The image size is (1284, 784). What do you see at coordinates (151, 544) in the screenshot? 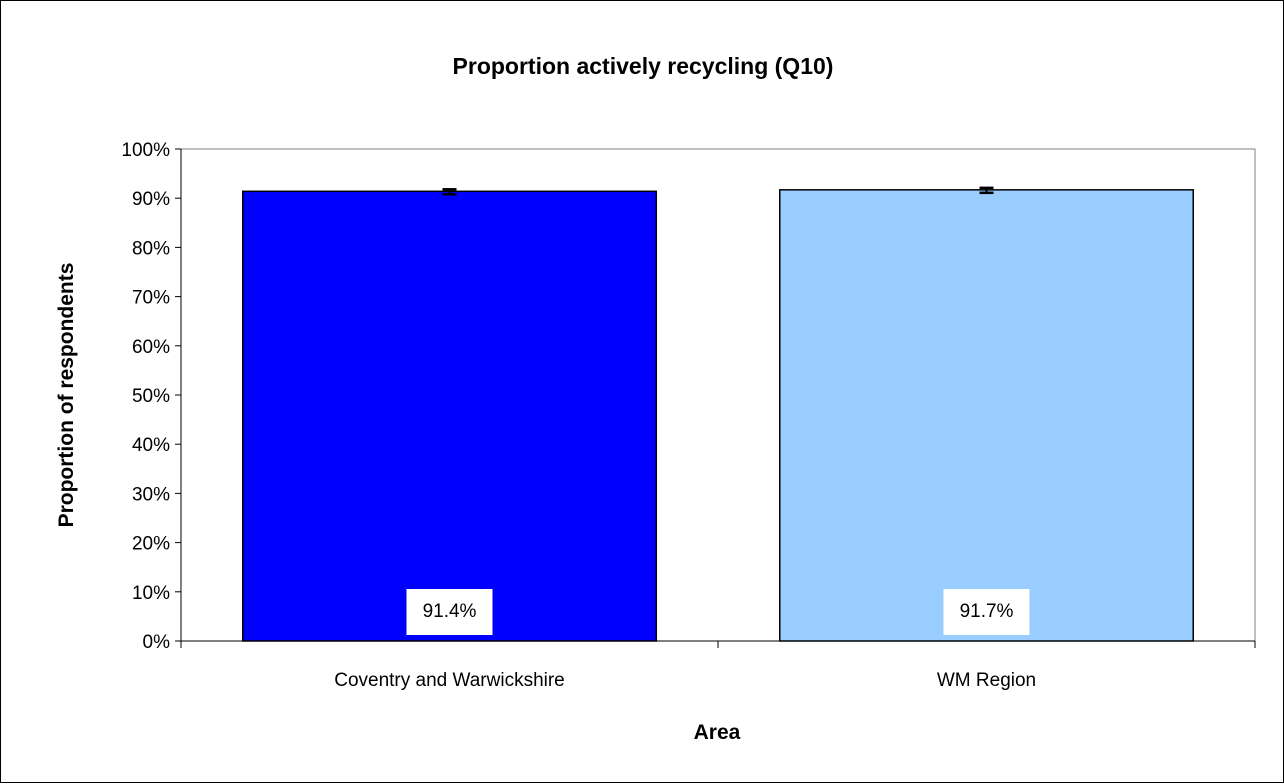
I see `y-tick-label: 20%` at bounding box center [151, 544].